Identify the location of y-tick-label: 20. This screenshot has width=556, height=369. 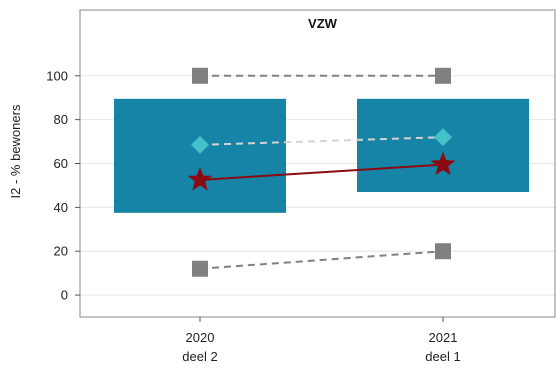
(61, 251).